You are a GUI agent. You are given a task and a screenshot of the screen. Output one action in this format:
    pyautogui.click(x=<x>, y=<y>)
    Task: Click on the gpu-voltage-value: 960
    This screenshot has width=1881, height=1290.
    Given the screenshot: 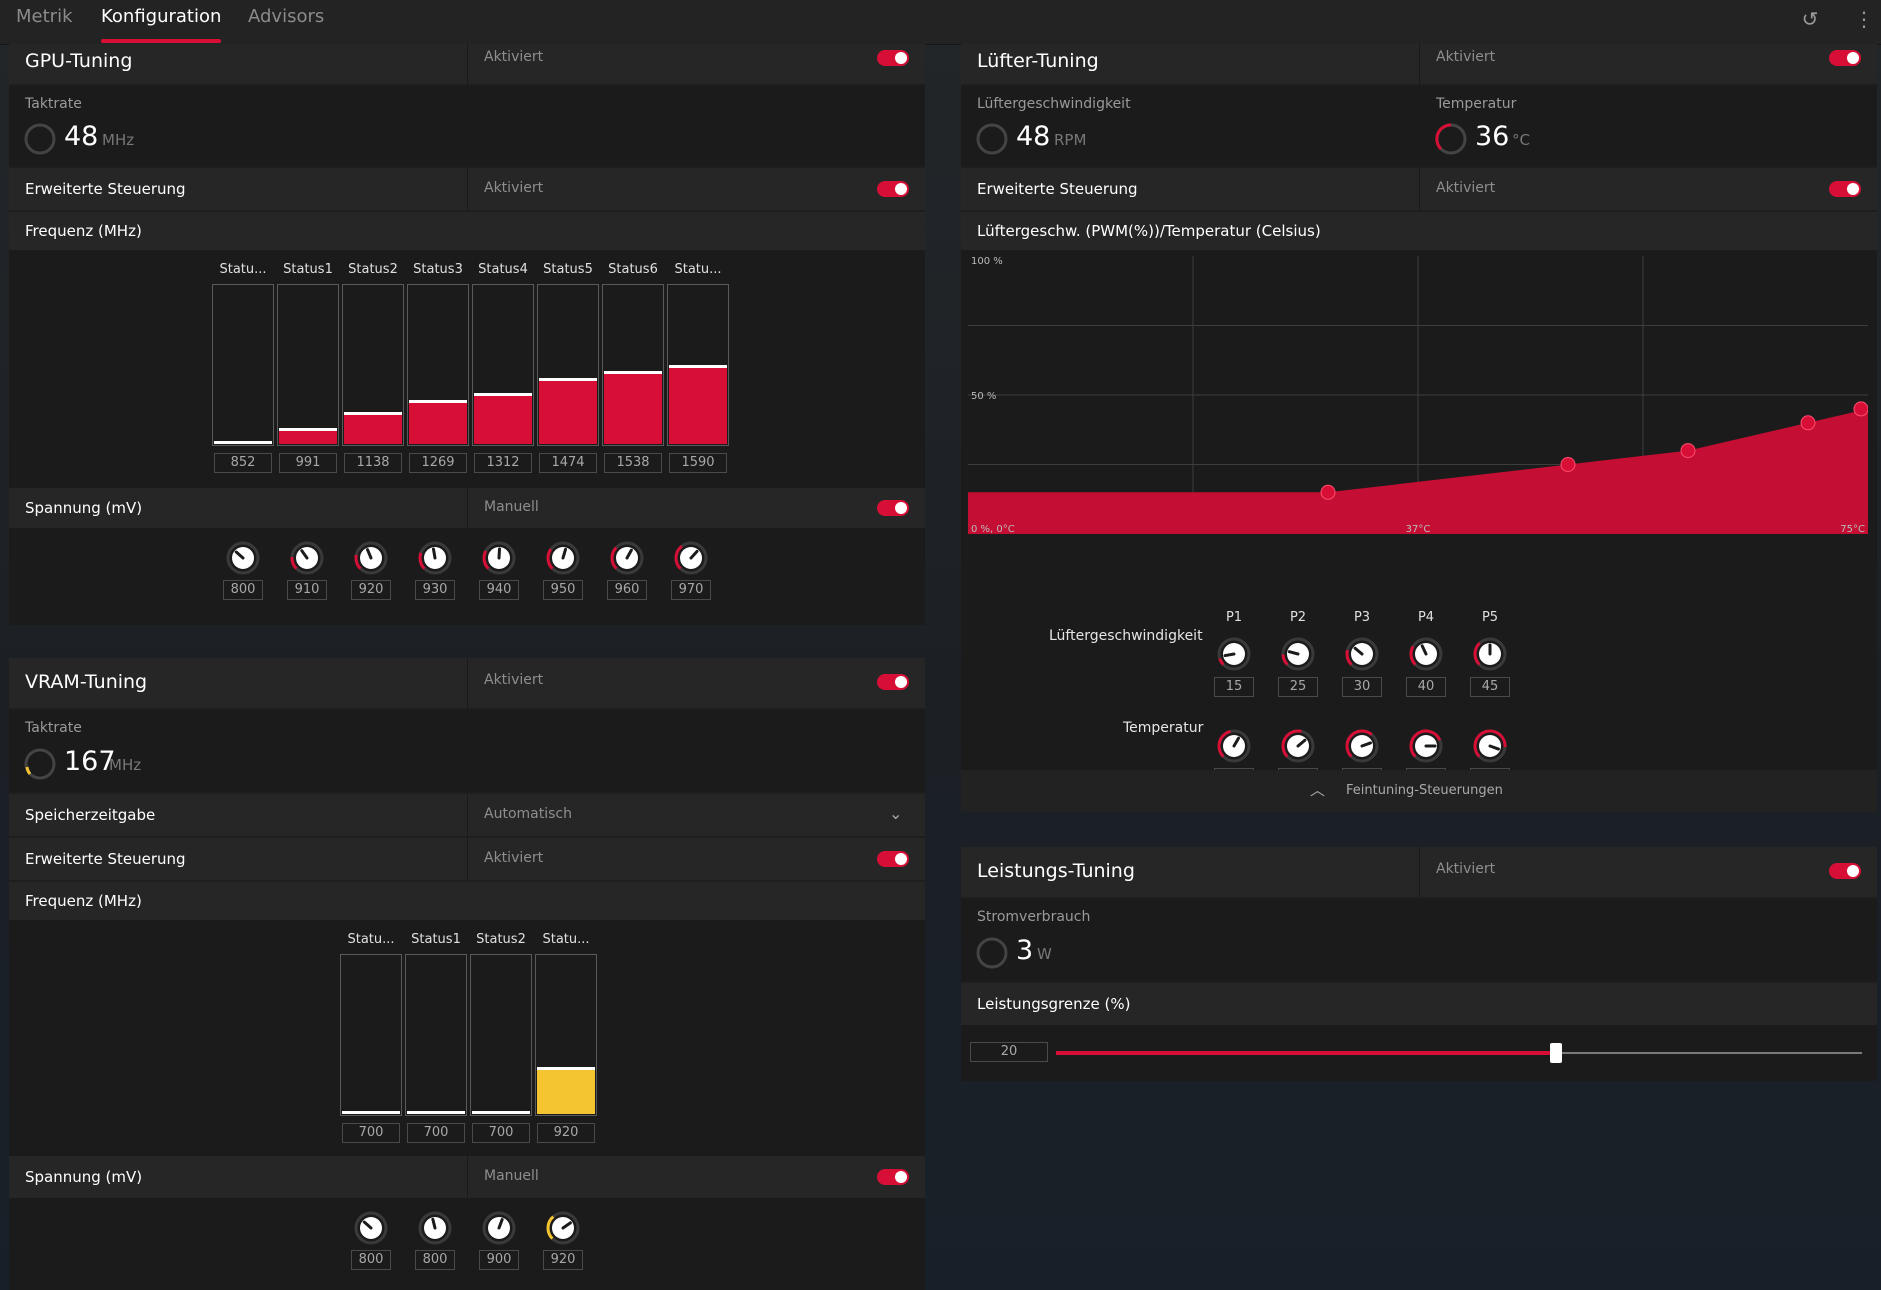 What is the action you would take?
    pyautogui.click(x=627, y=590)
    